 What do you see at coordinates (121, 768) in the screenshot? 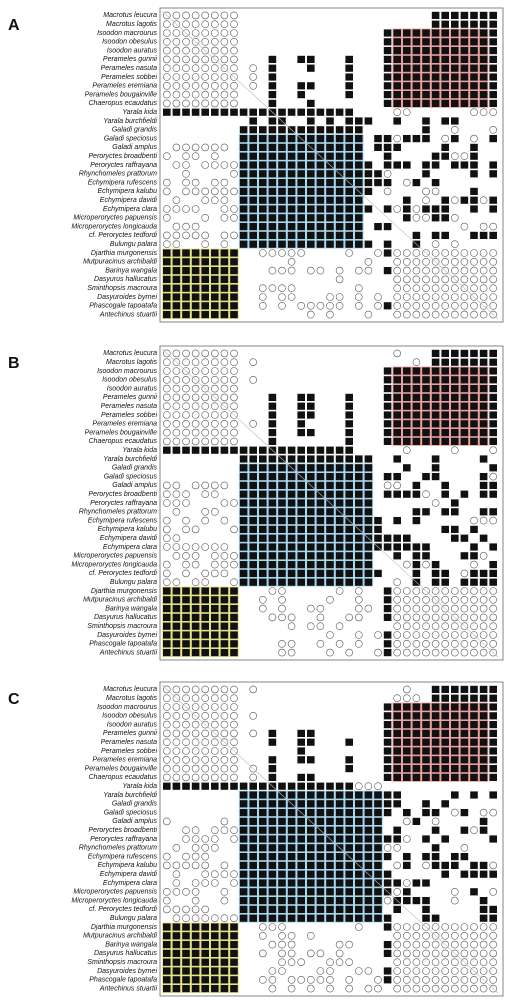
I see `taxon-label: Perameles bougainville` at bounding box center [121, 768].